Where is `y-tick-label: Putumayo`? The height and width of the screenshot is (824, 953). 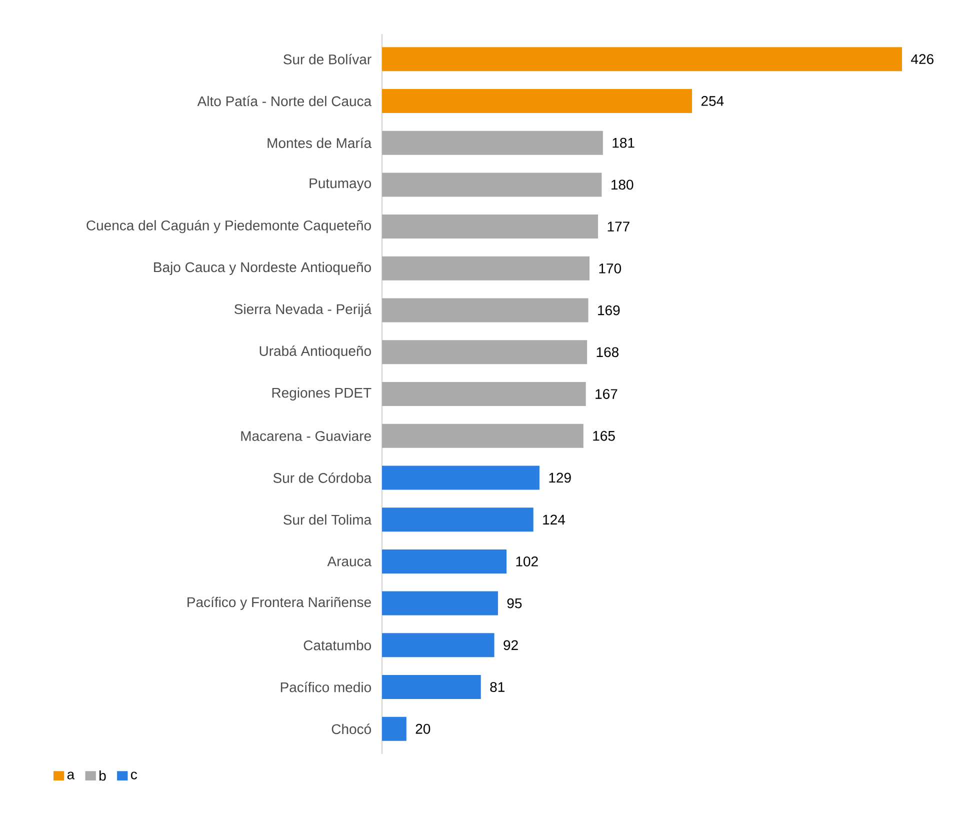 y-tick-label: Putumayo is located at coordinates (341, 184).